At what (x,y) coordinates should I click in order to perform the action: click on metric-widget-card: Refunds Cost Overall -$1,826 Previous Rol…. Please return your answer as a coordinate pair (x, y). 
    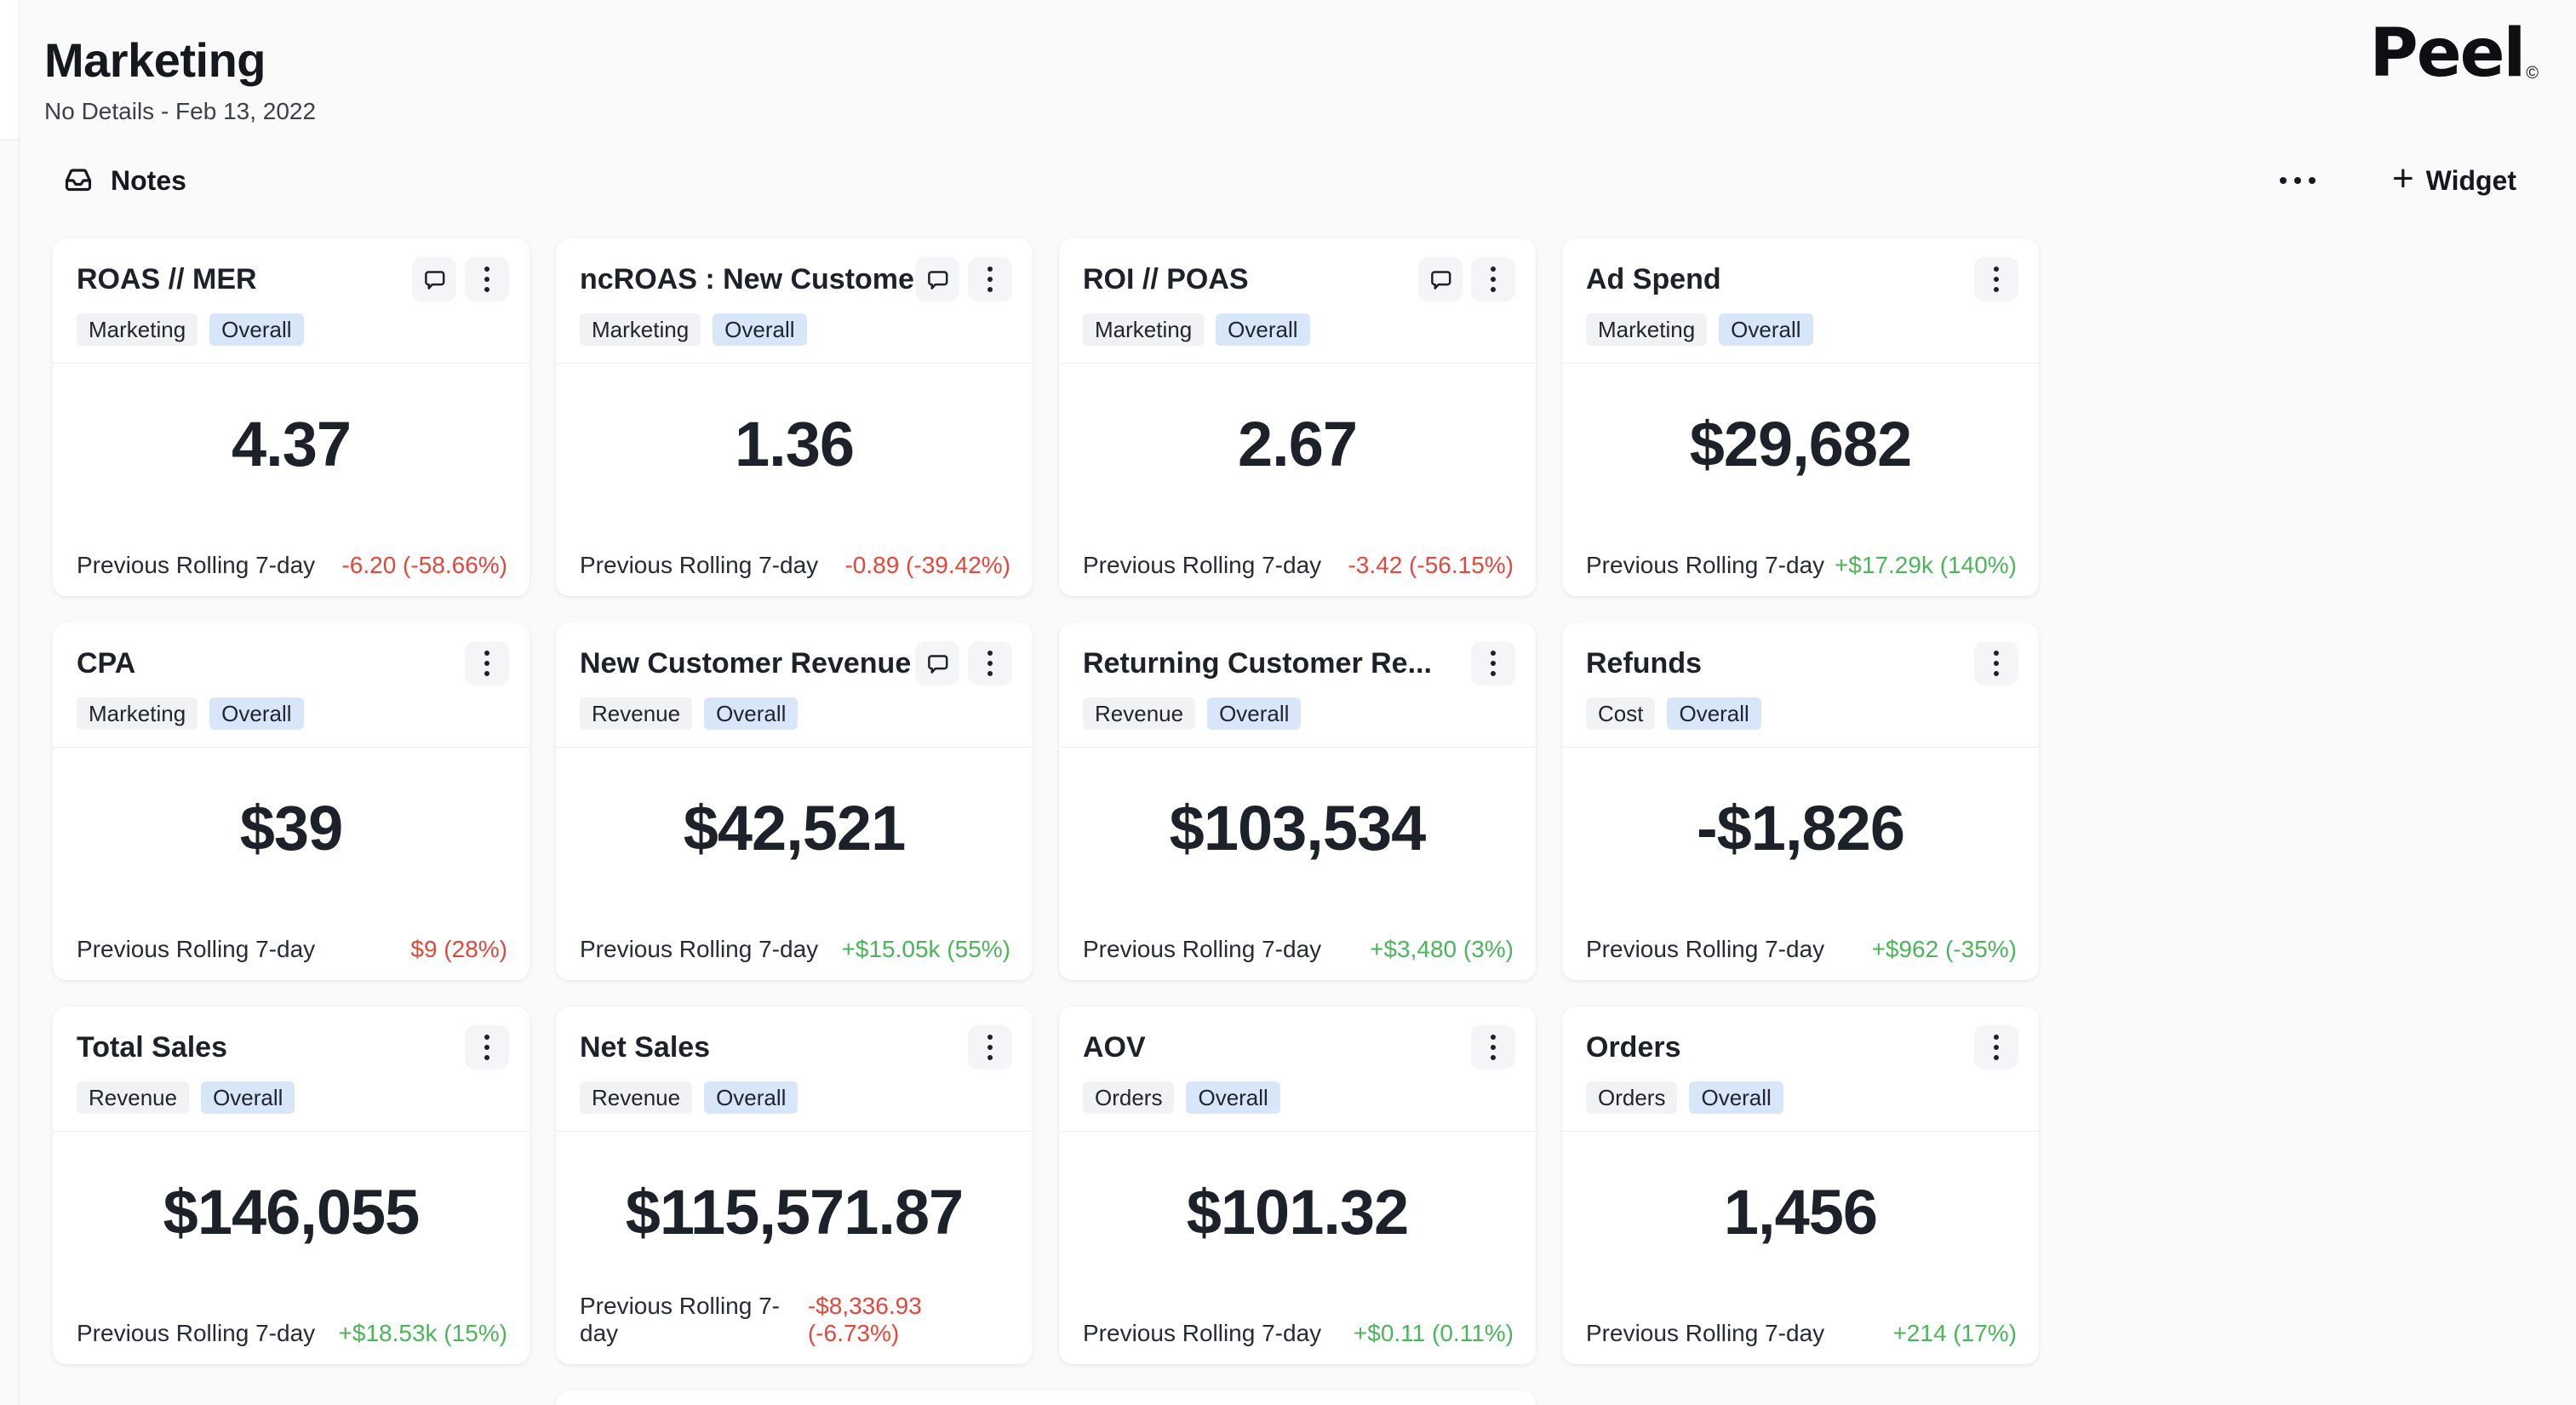
    Looking at the image, I should click on (1801, 801).